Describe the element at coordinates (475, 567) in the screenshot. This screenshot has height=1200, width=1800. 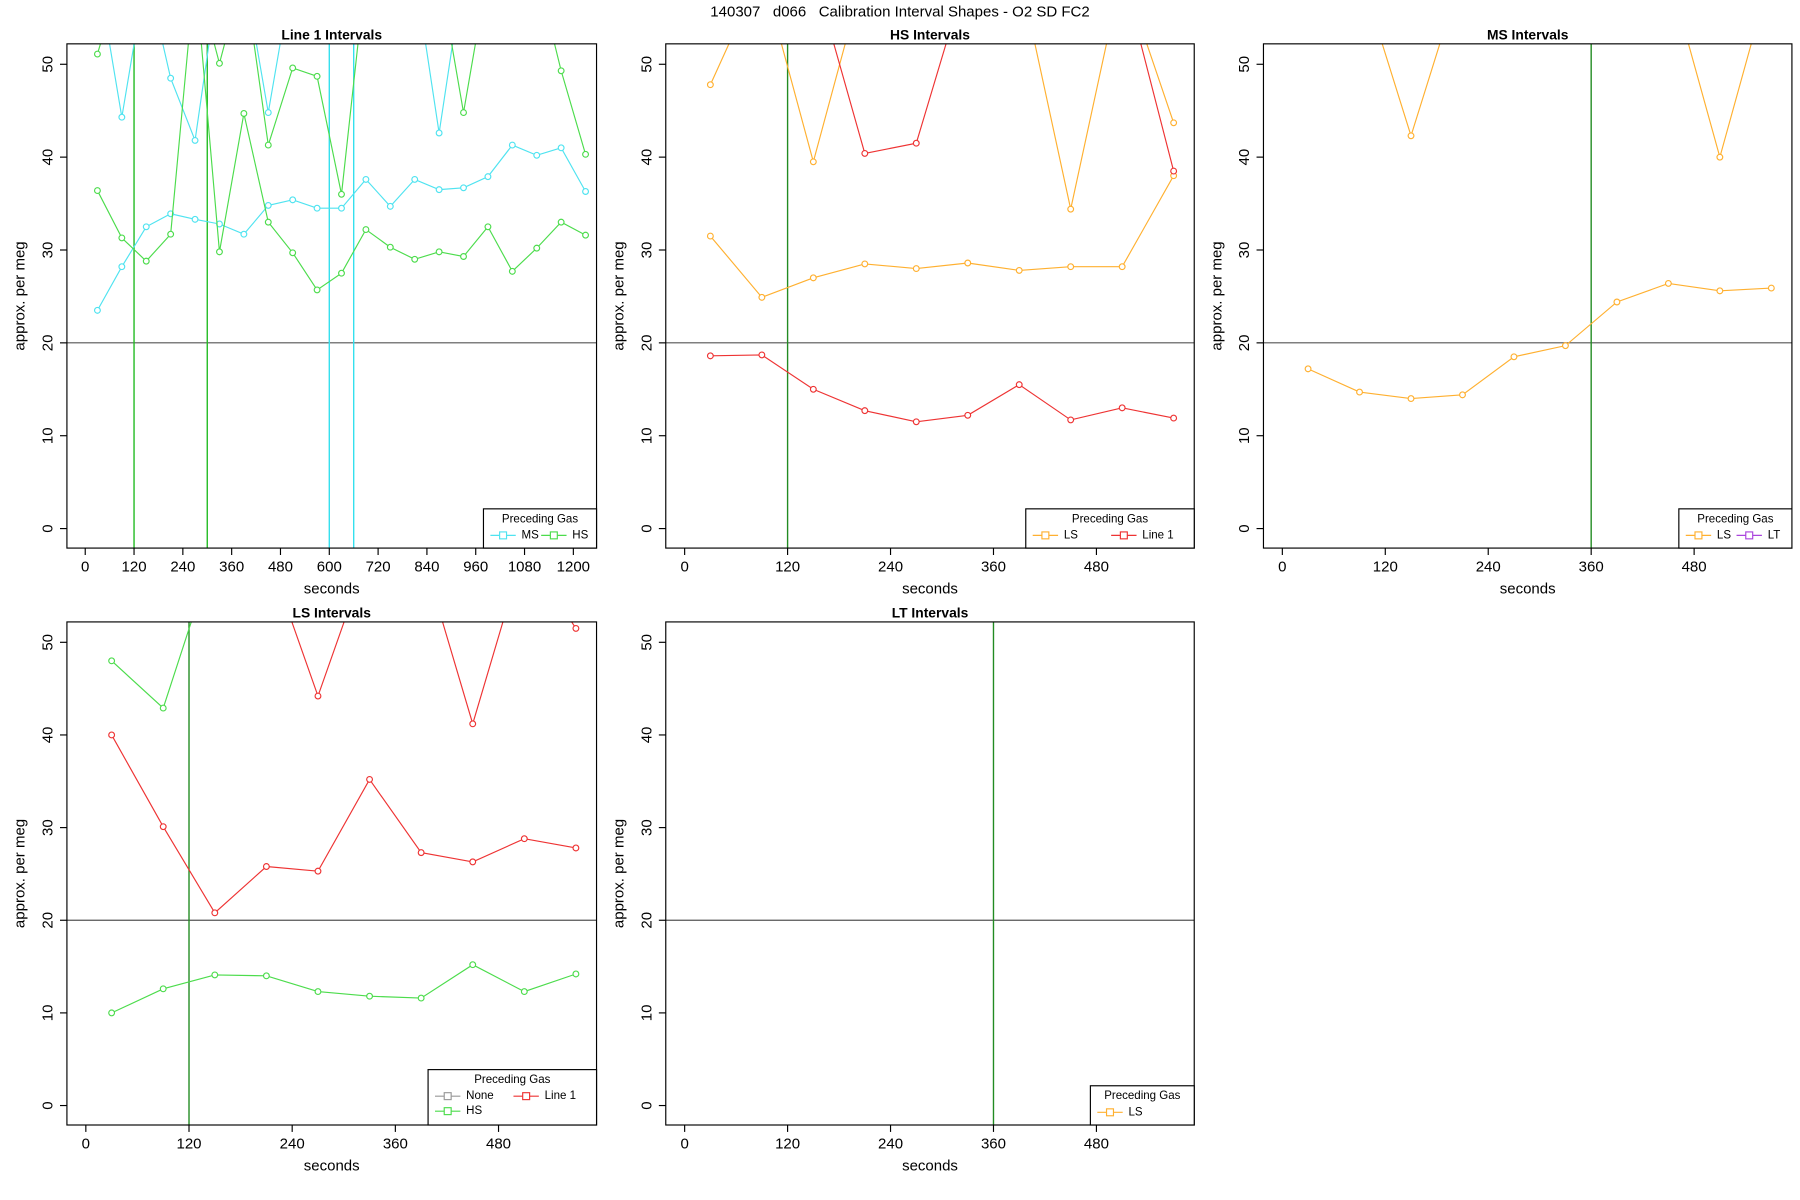
I see `x-tick-label: 960` at that location.